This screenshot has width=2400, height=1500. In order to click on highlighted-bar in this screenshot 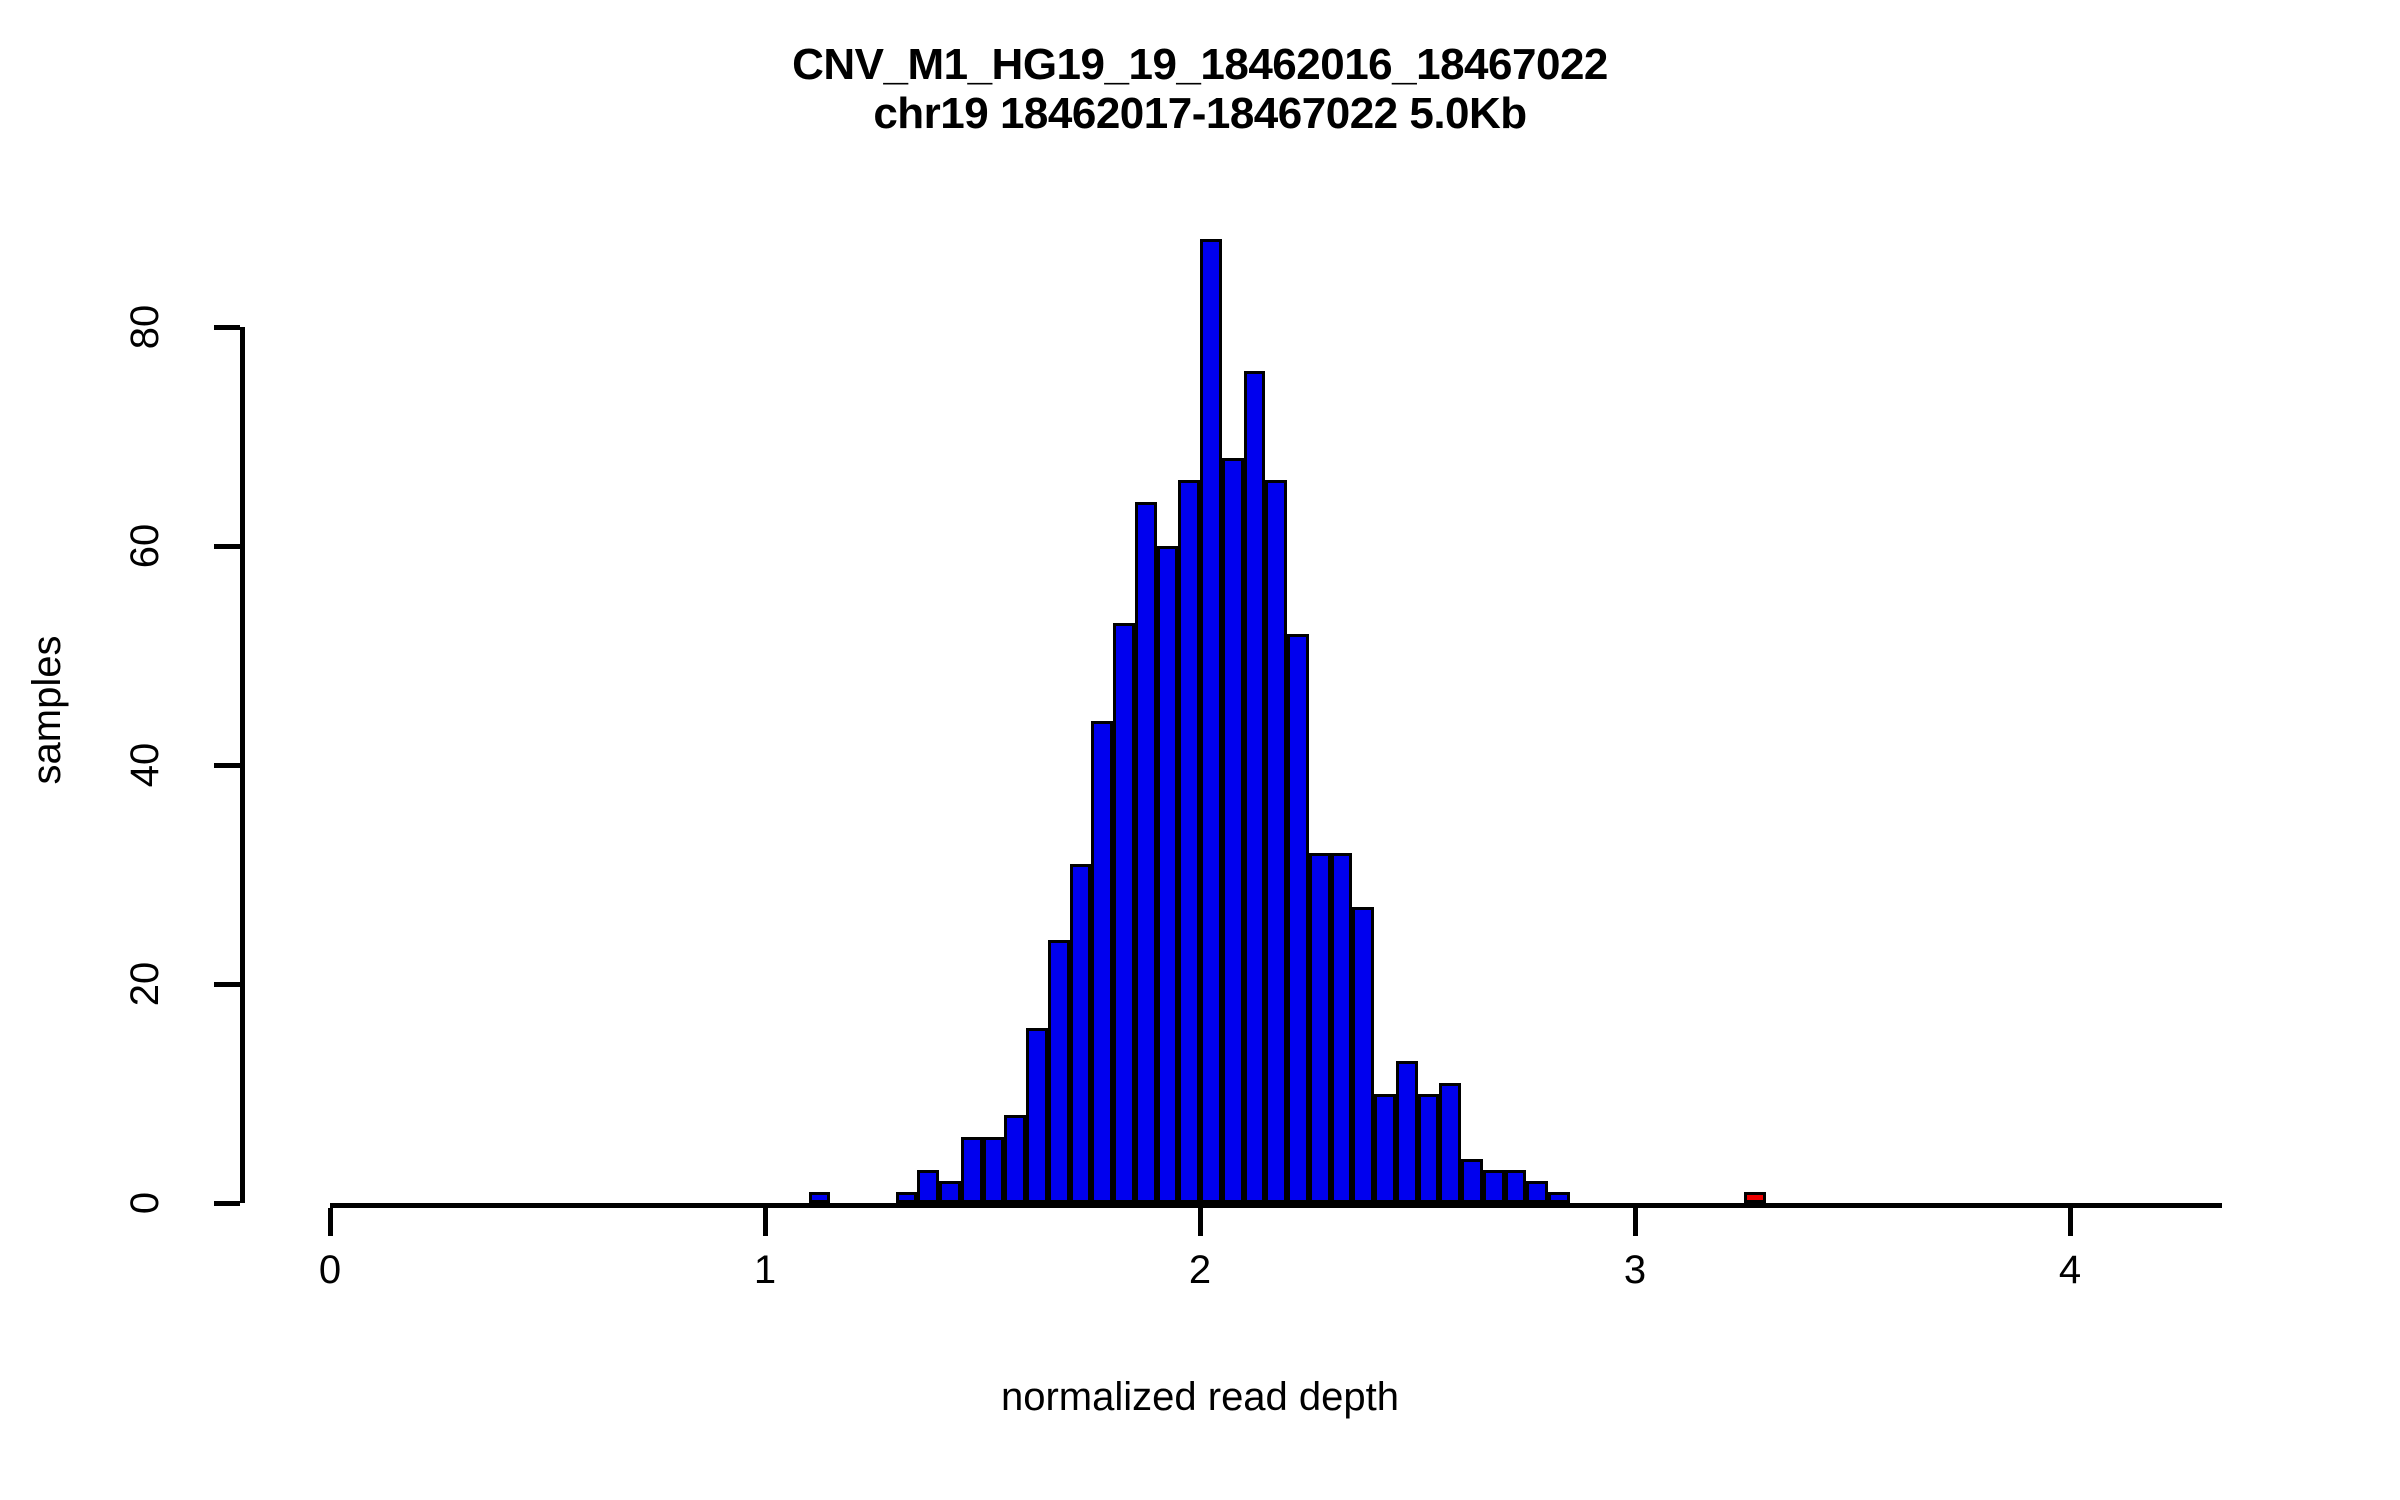, I will do `click(1754, 1197)`.